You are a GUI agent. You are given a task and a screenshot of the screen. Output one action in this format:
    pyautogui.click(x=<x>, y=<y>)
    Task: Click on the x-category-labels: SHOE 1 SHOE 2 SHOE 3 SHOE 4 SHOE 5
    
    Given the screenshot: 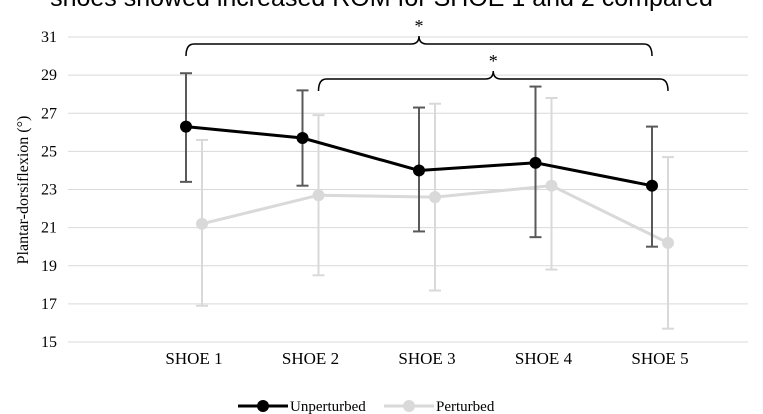 What is the action you would take?
    pyautogui.click(x=426, y=358)
    